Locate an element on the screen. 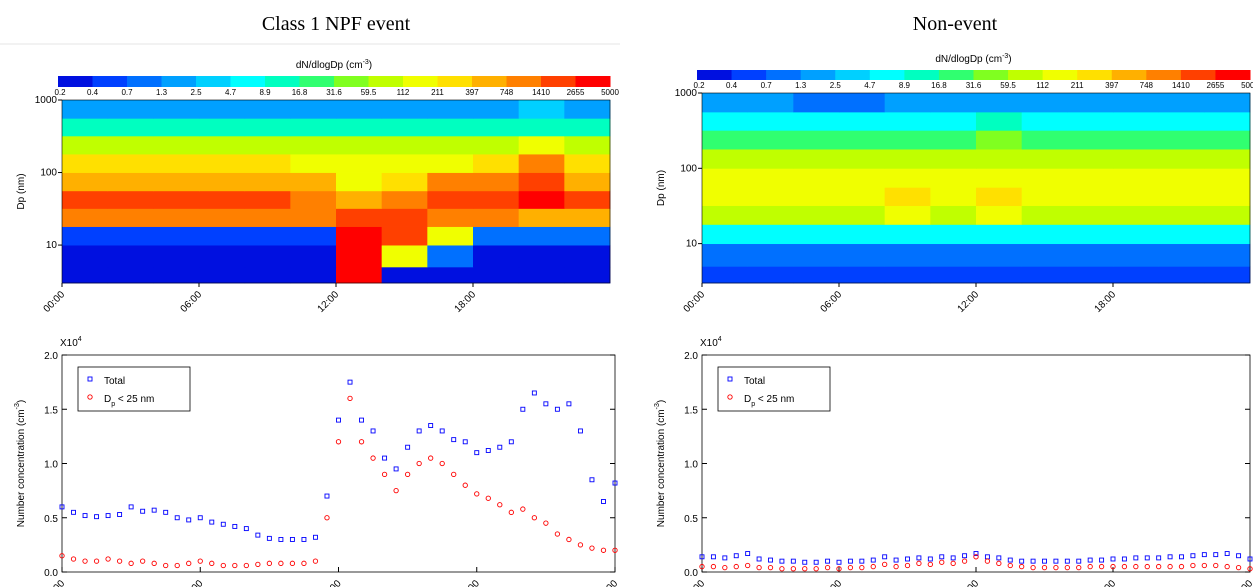 The height and width of the screenshot is (587, 1253). y-tick-label: 2.0 is located at coordinates (691, 356).